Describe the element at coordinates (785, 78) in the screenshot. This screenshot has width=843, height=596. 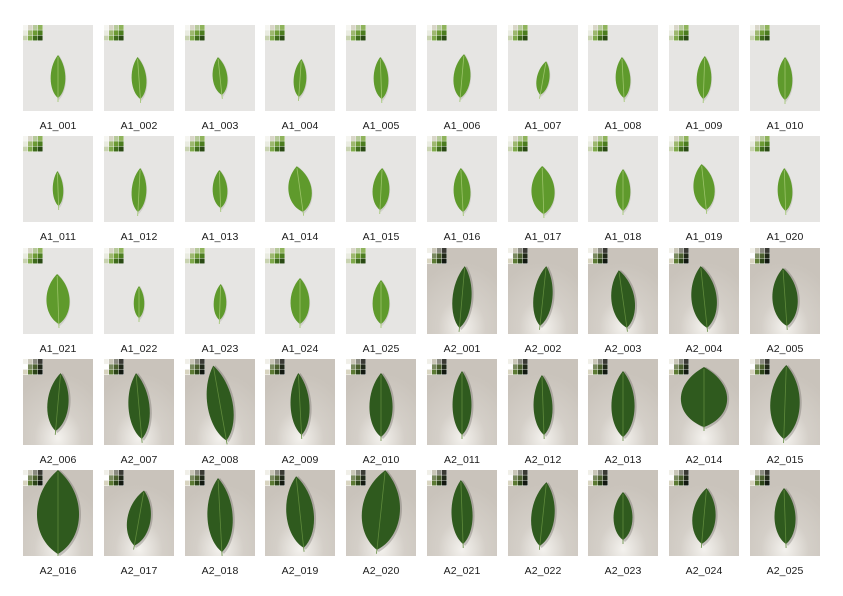
I see `leaf-thumbnail: A1_010` at that location.